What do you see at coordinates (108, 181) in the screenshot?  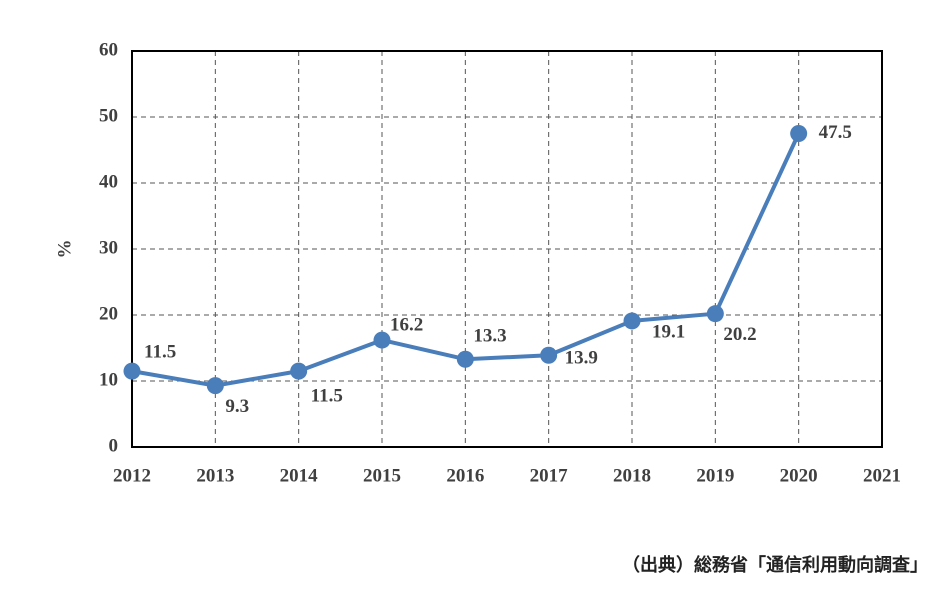 I see `y-tick-label: 40` at bounding box center [108, 181].